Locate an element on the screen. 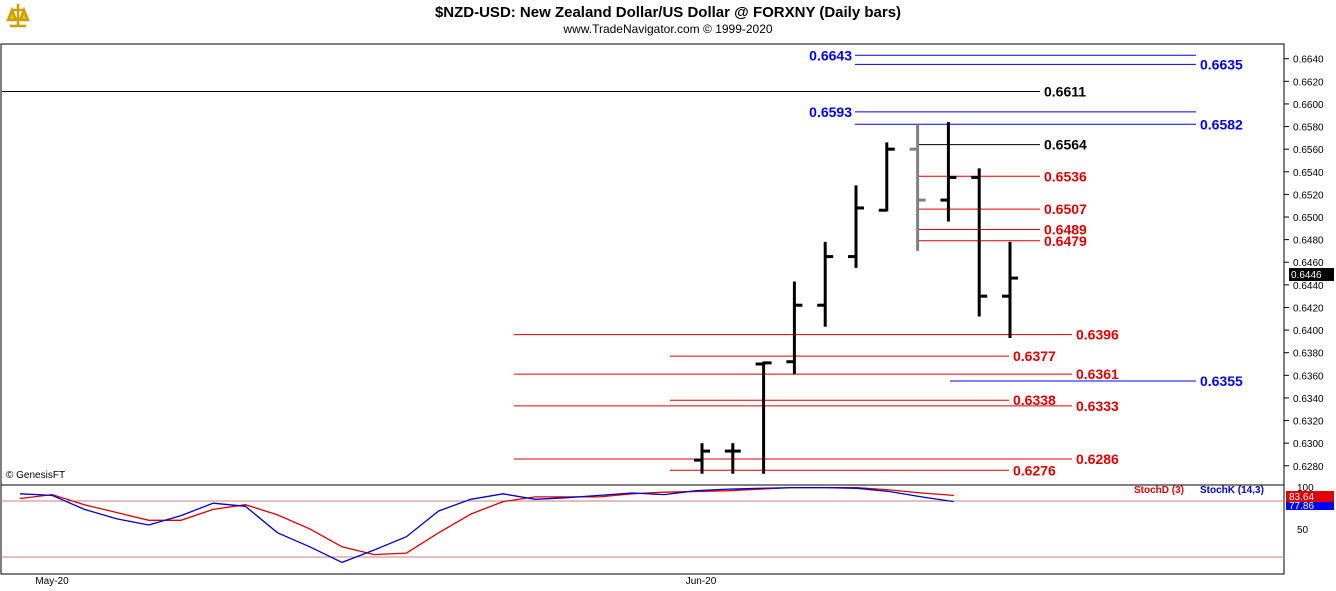  level-label: 0.6479 is located at coordinates (1065, 241).